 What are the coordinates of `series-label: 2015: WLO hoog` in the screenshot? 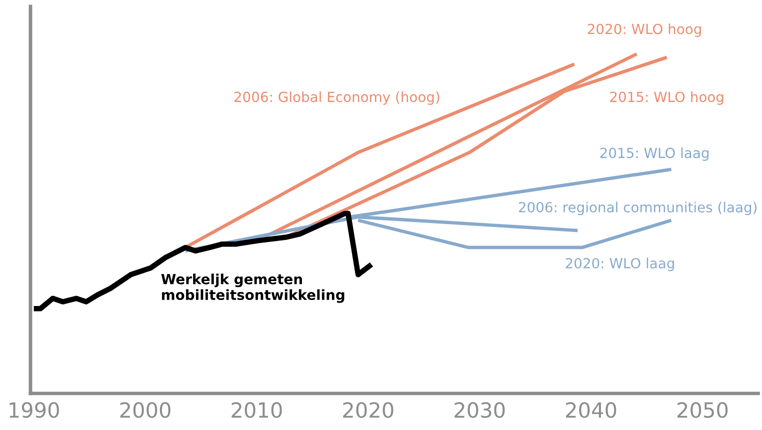 It's located at (667, 98).